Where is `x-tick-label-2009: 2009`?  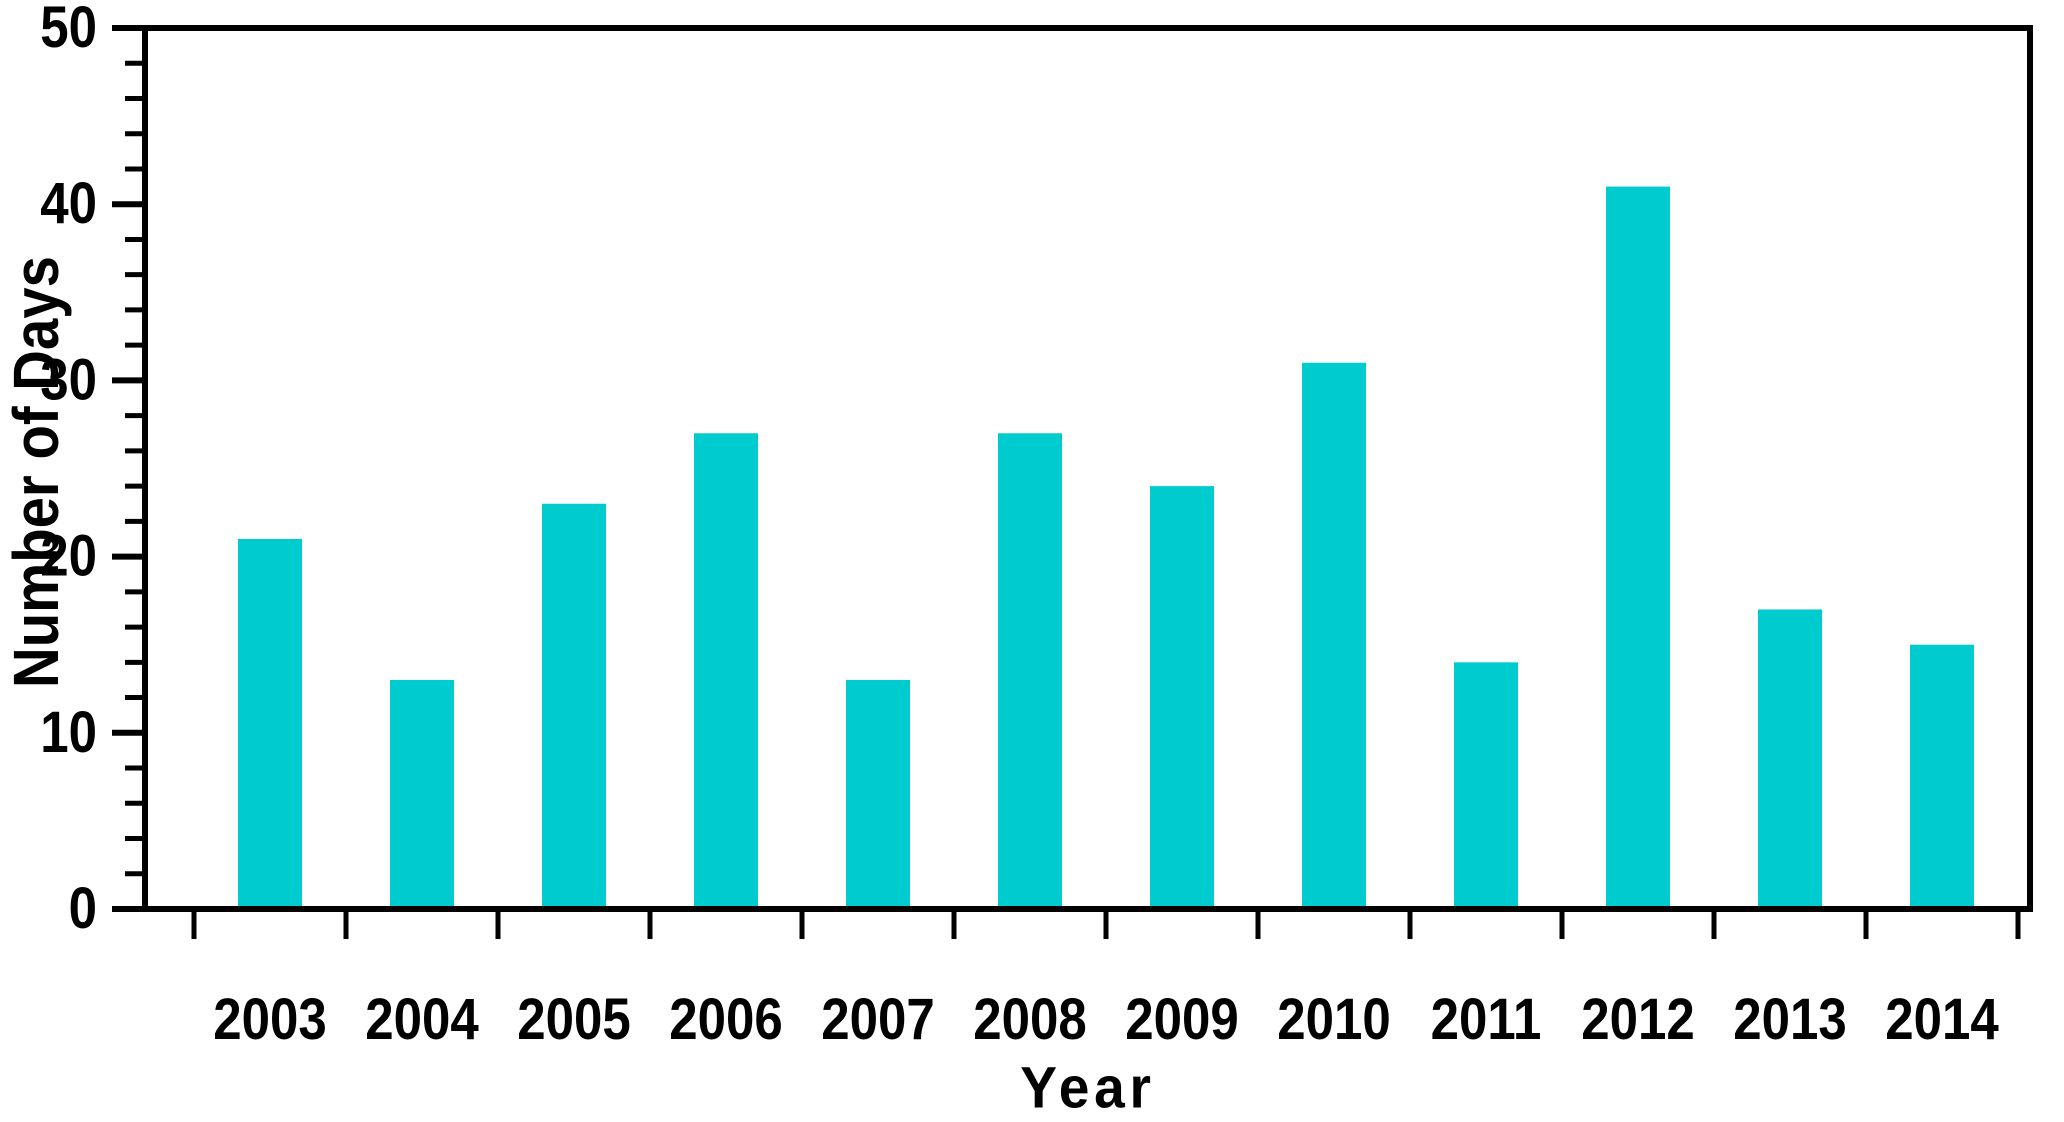 x-tick-label-2009: 2009 is located at coordinates (1182, 1019).